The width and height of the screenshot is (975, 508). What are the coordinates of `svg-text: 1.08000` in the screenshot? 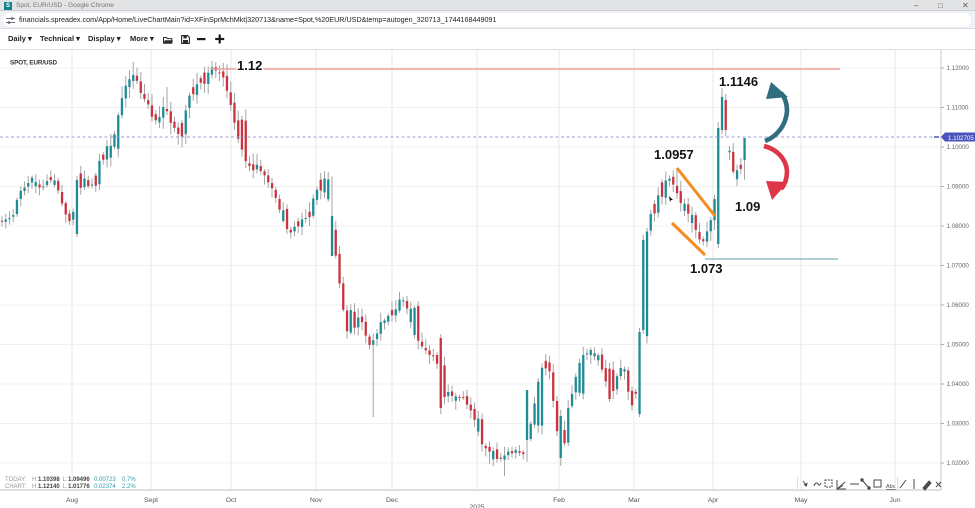 It's located at (958, 226).